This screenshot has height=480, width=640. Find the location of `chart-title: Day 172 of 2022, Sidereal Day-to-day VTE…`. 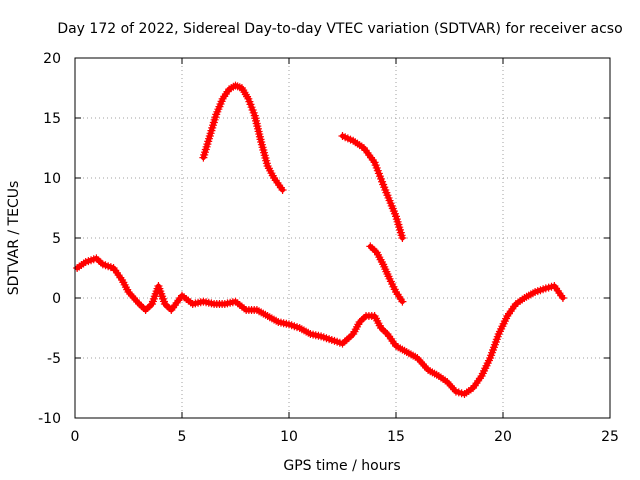

chart-title: Day 172 of 2022, Sidereal Day-to-day VTE… is located at coordinates (339, 29).